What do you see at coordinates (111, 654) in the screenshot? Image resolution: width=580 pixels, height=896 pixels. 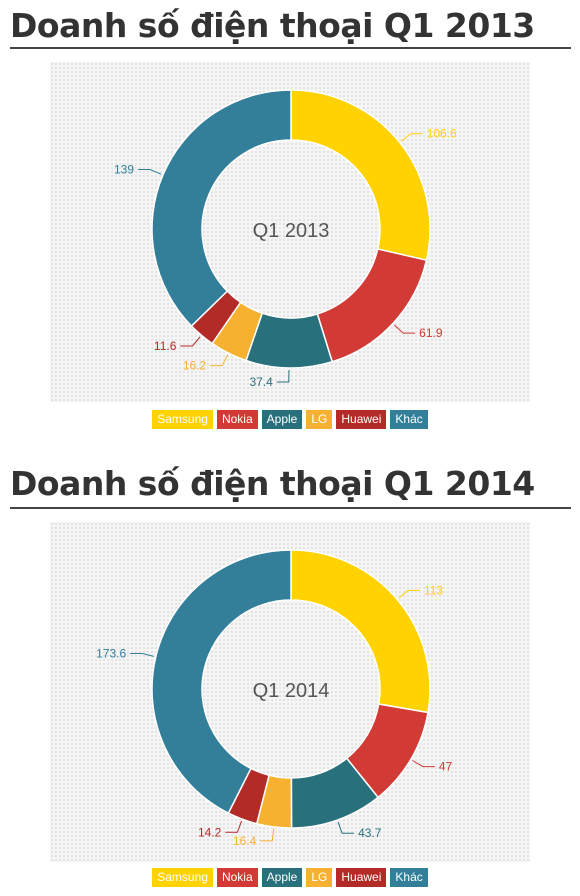 I see `value-label: 173.6` at bounding box center [111, 654].